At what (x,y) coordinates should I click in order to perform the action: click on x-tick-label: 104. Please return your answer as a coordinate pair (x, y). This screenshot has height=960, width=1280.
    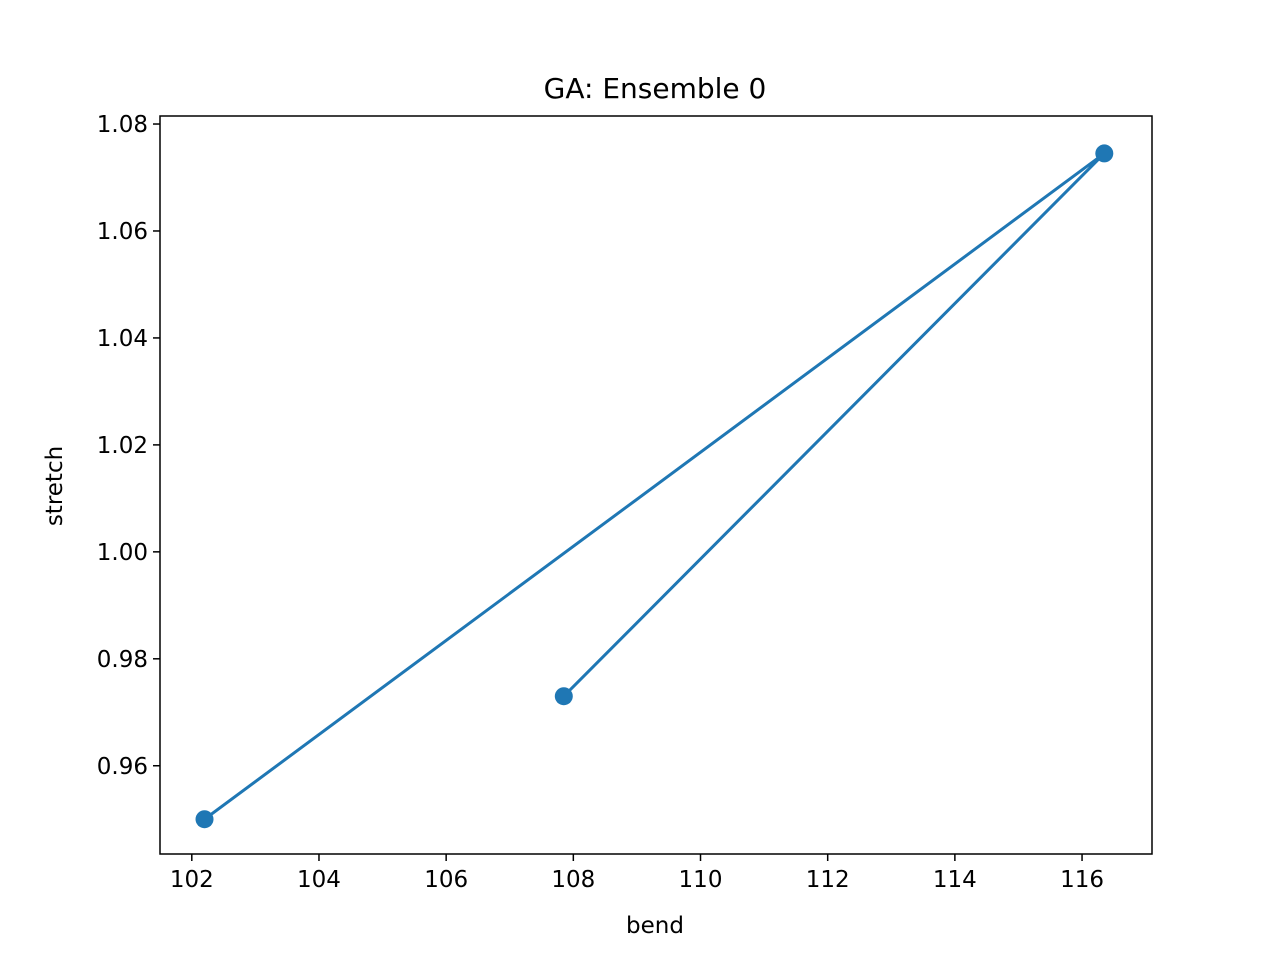
    Looking at the image, I should click on (319, 880).